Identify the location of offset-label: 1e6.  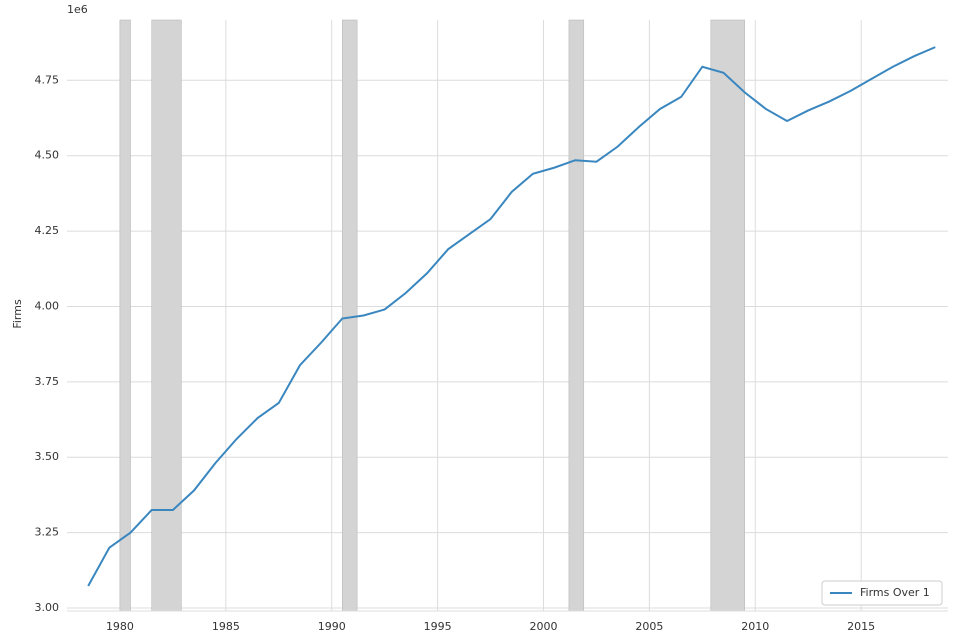
(77, 9).